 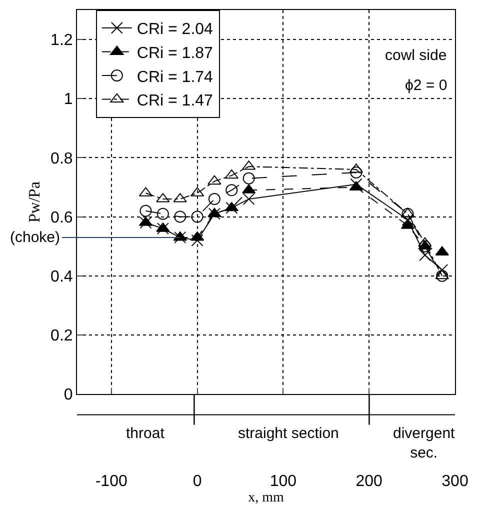 What do you see at coordinates (283, 481) in the screenshot?
I see `x-tick-label: 100` at bounding box center [283, 481].